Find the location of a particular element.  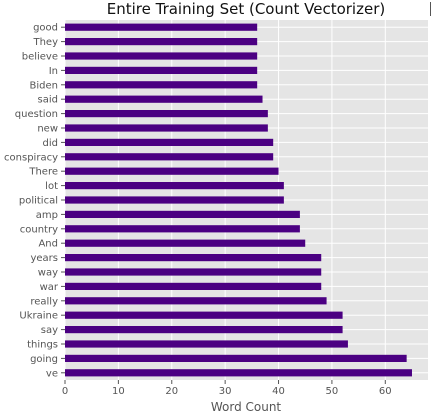

x-tick-label: 30 is located at coordinates (225, 391).